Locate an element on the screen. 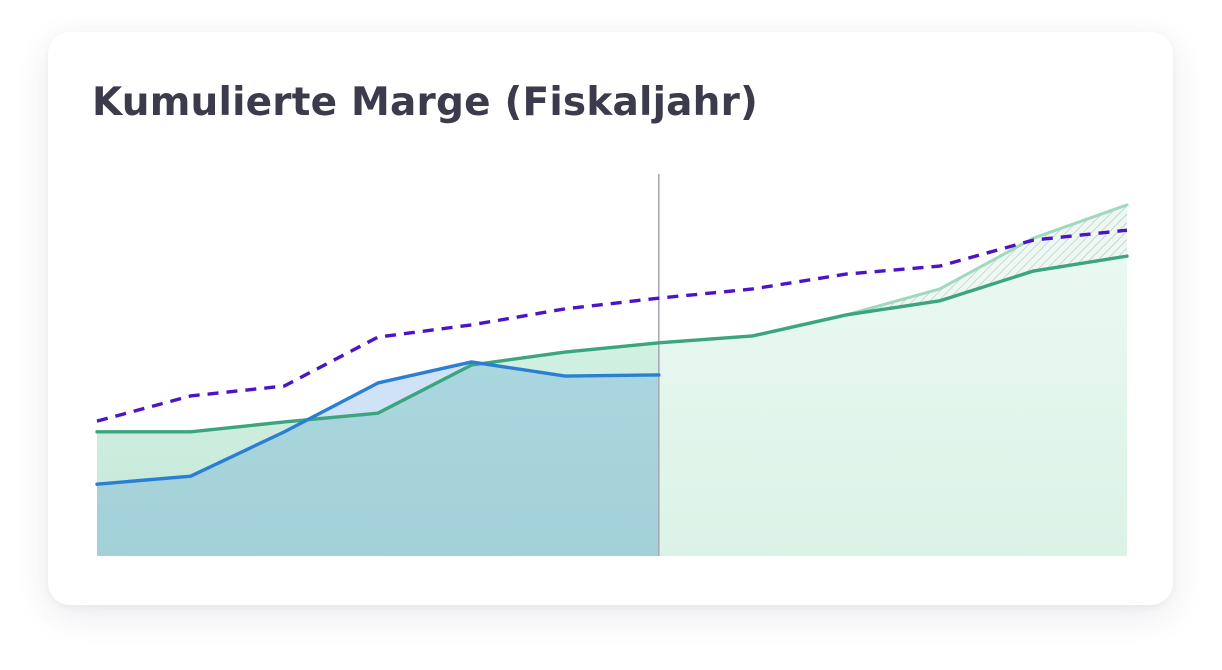 The height and width of the screenshot is (670, 1222). chart-title: Kumulierte Marge (Fiskaljahr) is located at coordinates (425, 102).